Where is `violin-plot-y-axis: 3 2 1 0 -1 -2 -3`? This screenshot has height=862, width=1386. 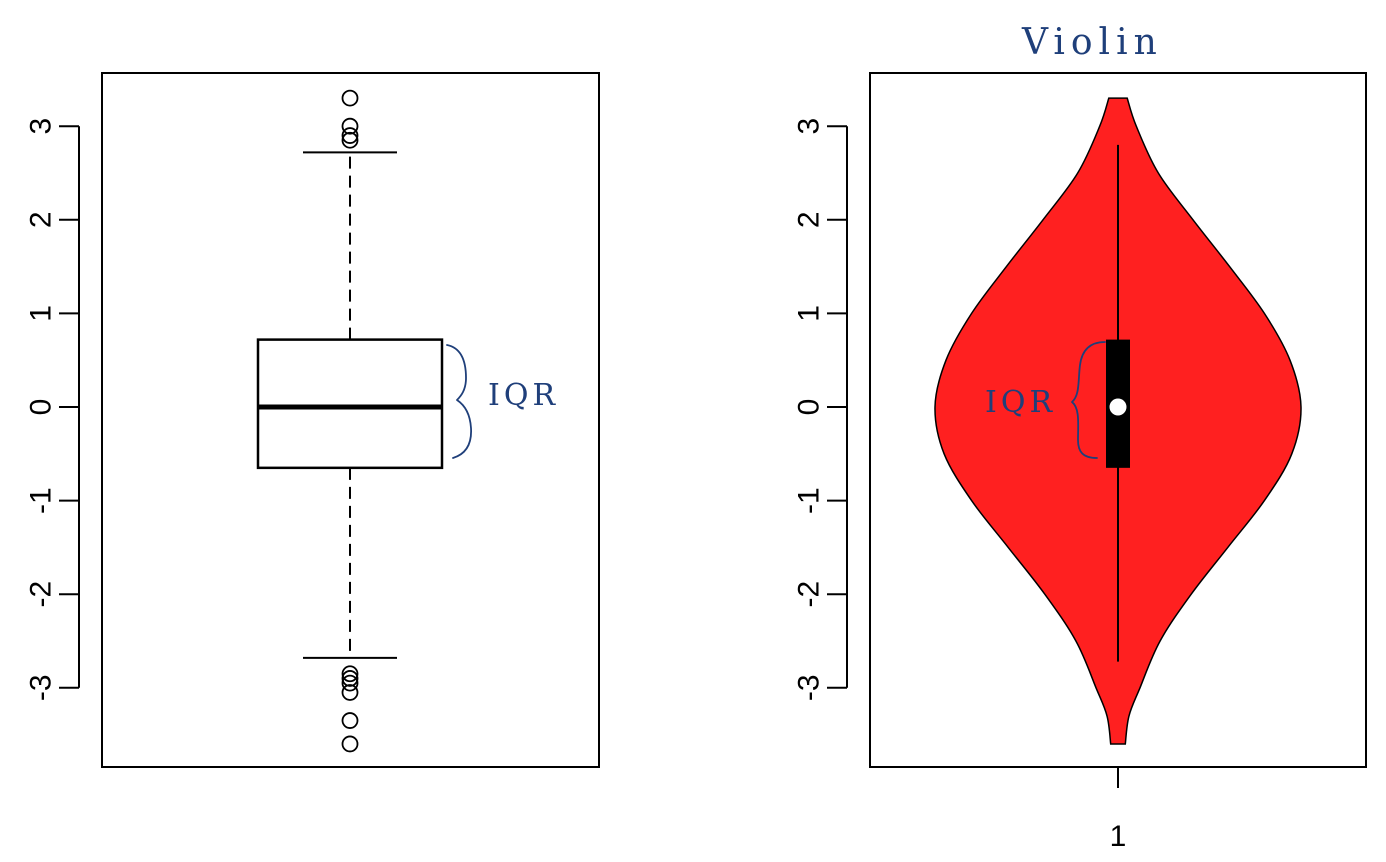
violin-plot-y-axis: 3 2 1 0 -1 -2 -3 is located at coordinates (820, 409).